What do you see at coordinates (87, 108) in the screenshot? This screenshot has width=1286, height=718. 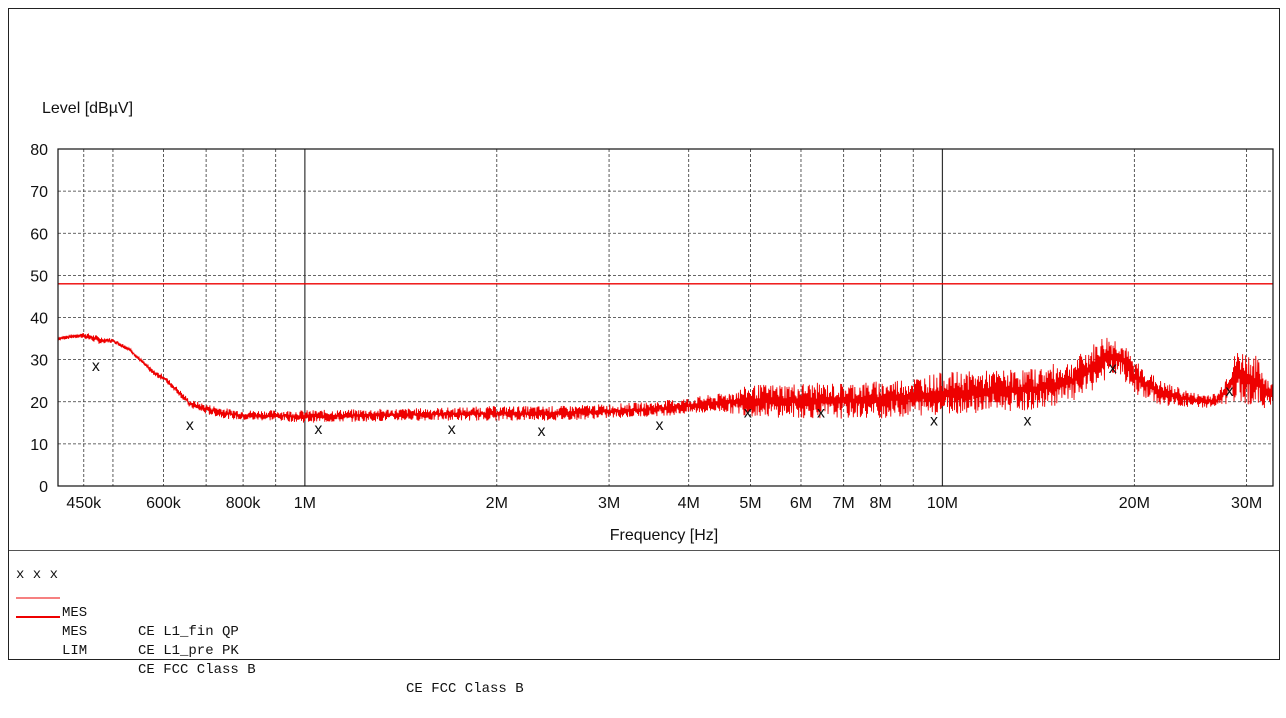 I see `y-axis-title: Level [dBµV]` at bounding box center [87, 108].